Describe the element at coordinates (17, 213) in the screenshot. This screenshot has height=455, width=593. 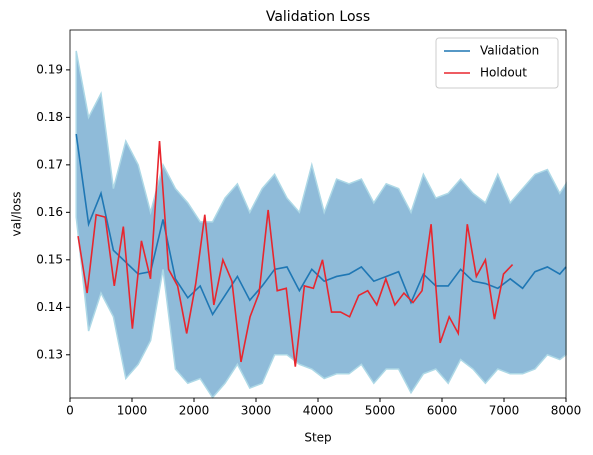
I see `y-axis-label: val/loss` at that location.